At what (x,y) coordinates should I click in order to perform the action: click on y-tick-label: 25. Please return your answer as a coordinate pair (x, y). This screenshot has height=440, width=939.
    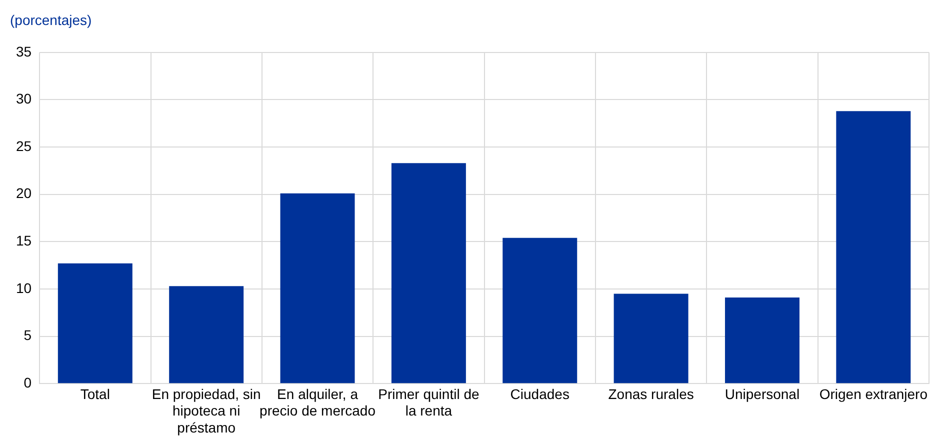
    Looking at the image, I should click on (24, 146).